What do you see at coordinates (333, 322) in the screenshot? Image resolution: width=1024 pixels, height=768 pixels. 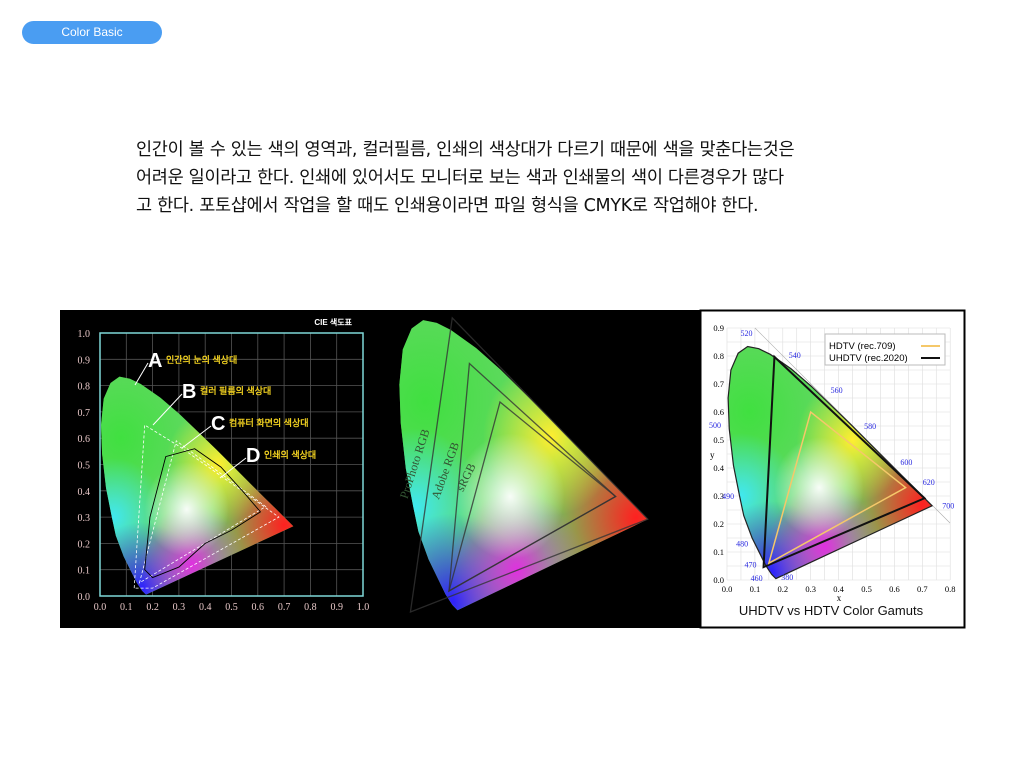 I see `panel1-title: CIE 색도표` at bounding box center [333, 322].